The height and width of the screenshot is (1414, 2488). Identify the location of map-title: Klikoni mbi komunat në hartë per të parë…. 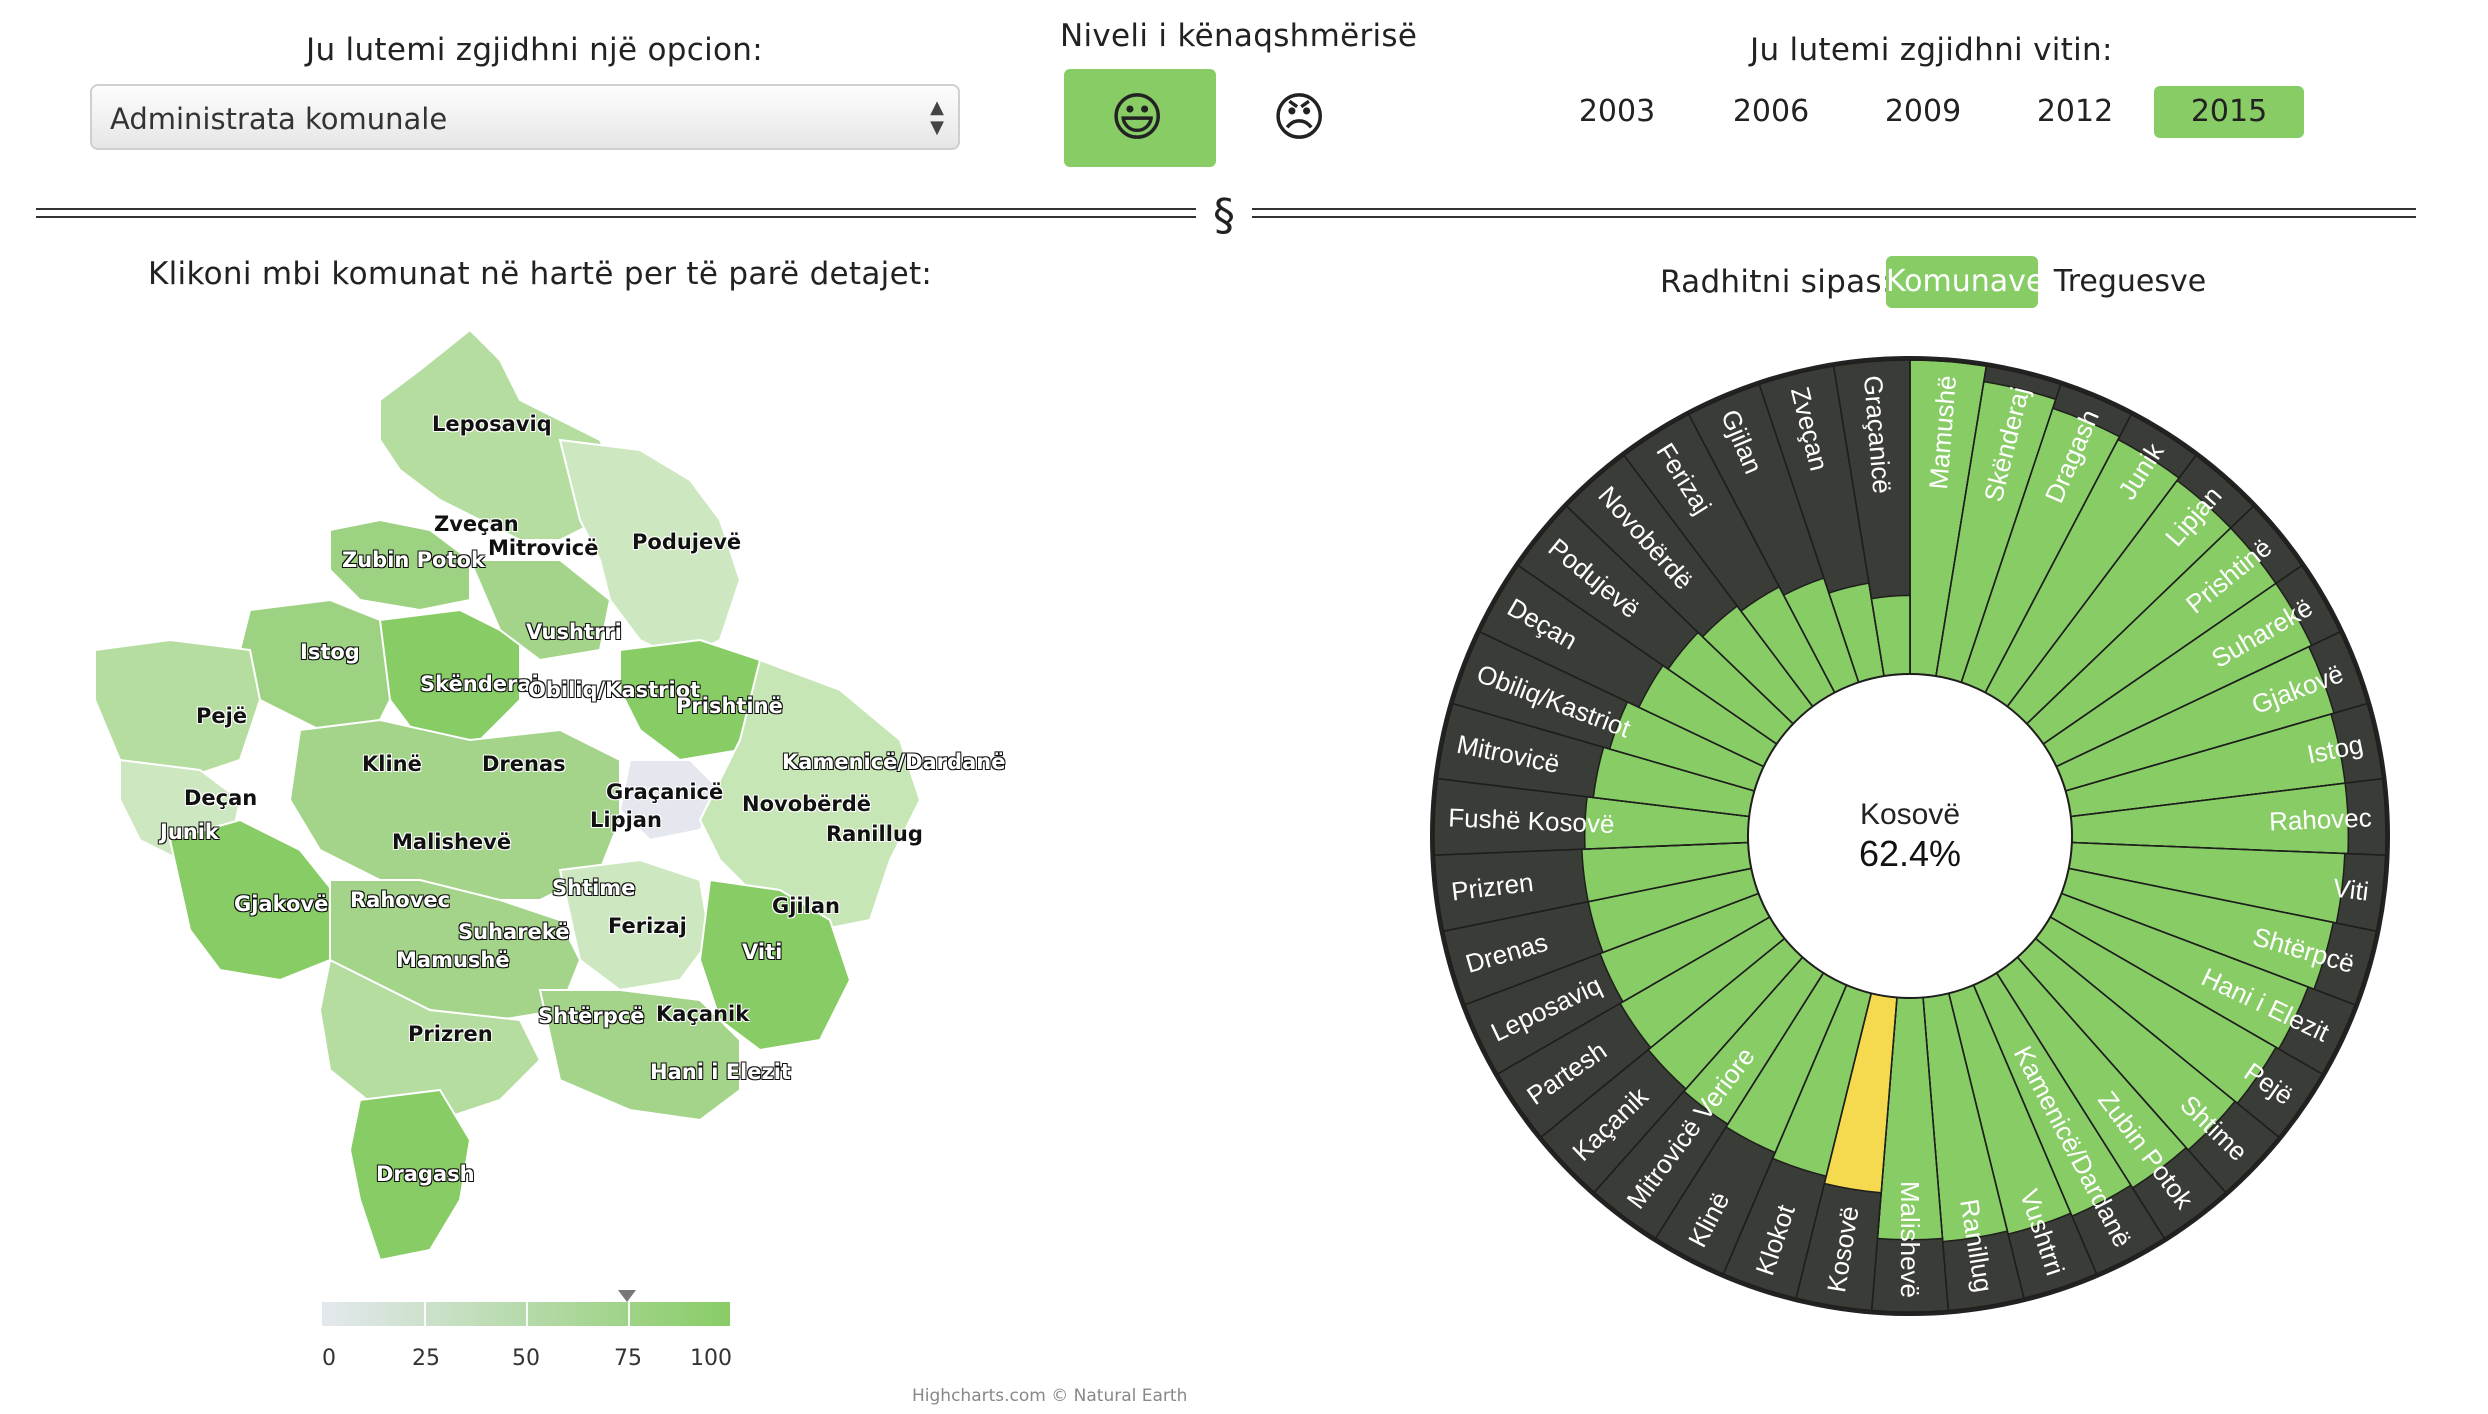
(540, 274).